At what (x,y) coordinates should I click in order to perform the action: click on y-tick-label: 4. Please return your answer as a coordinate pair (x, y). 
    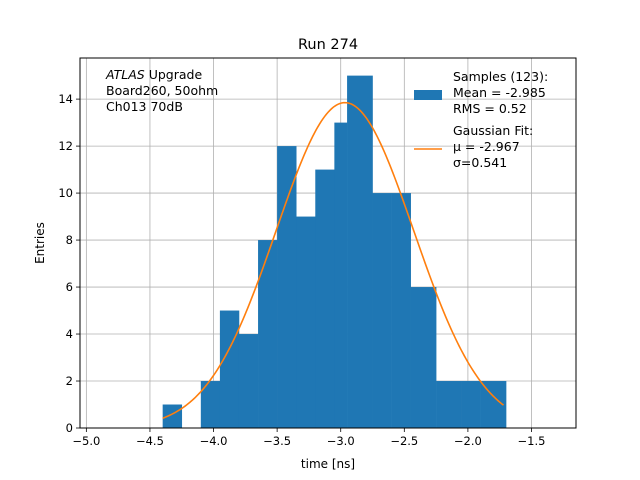
    Looking at the image, I should click on (69, 334).